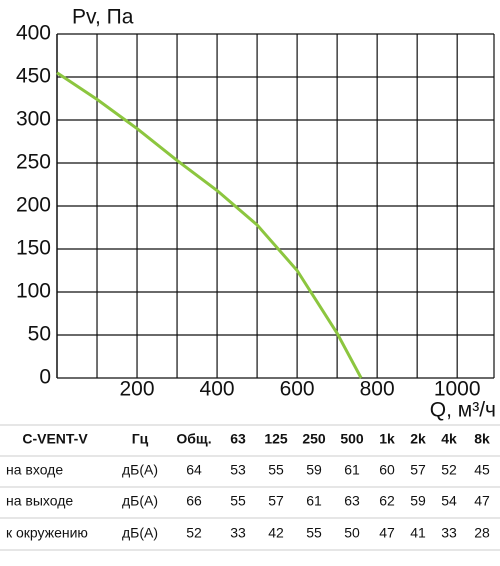 This screenshot has height=566, width=500. I want to click on table-cell: 63, so click(352, 501).